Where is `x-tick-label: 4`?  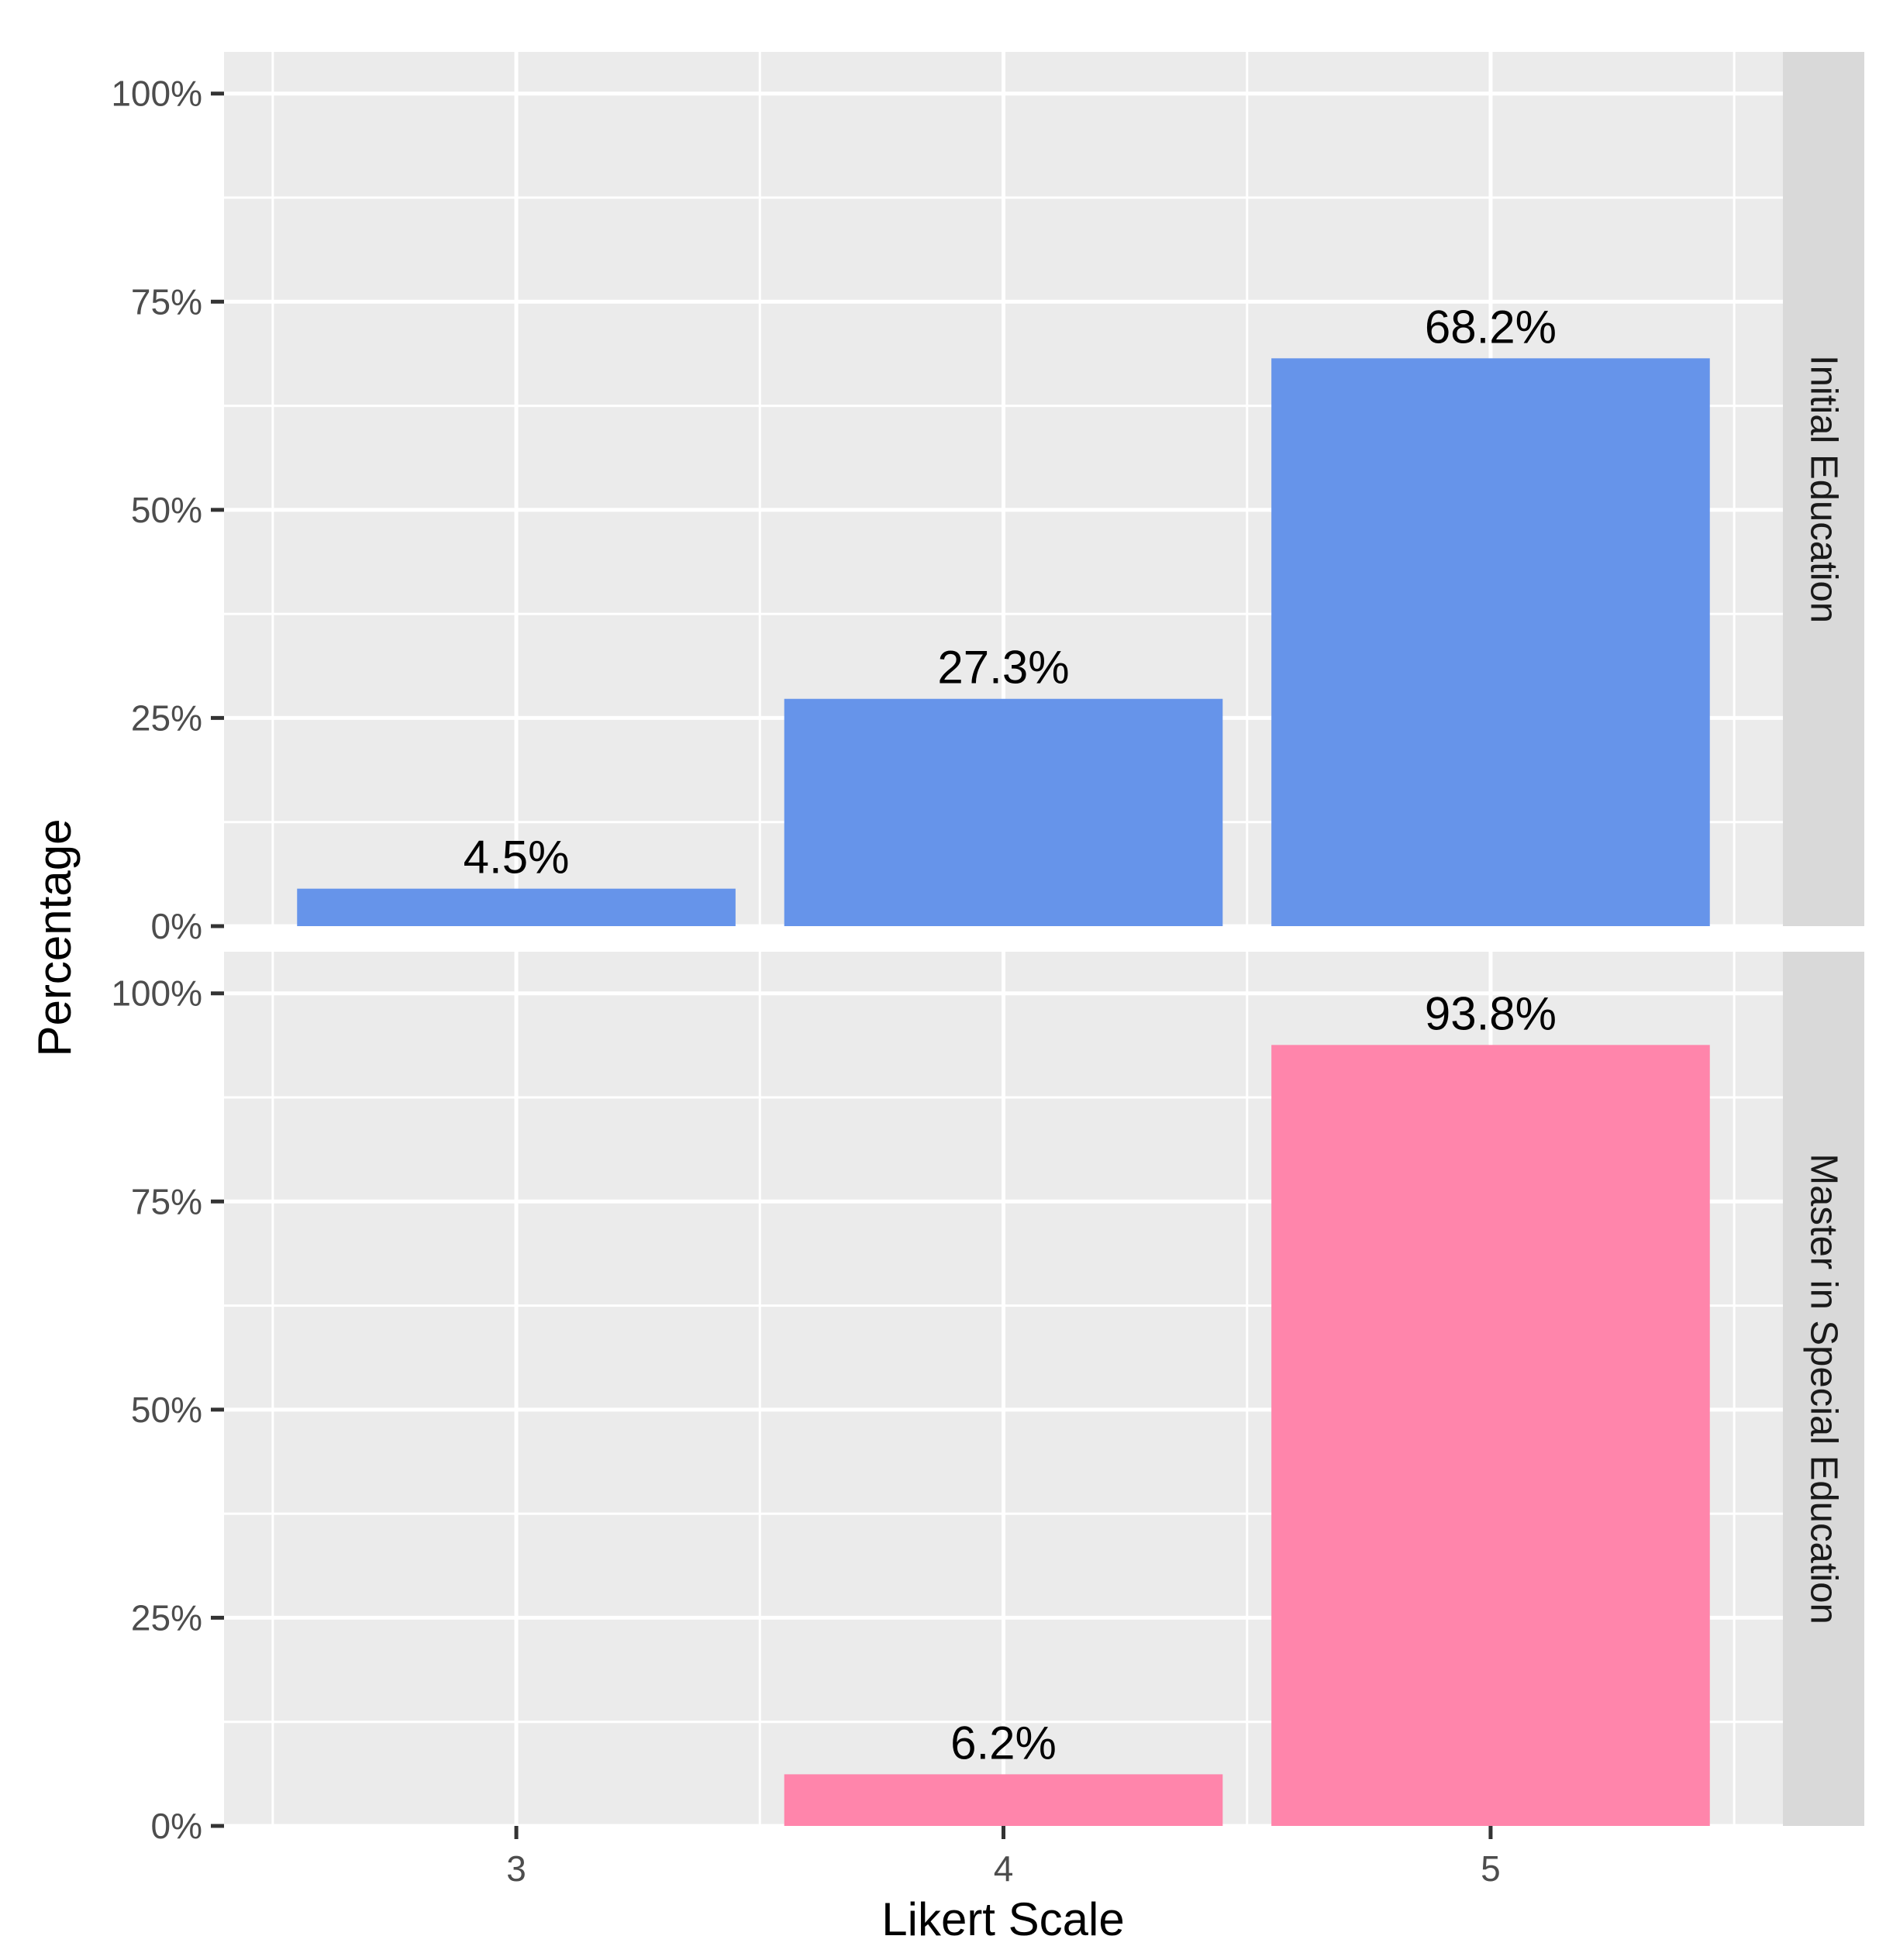 x-tick-label: 4 is located at coordinates (1004, 1868).